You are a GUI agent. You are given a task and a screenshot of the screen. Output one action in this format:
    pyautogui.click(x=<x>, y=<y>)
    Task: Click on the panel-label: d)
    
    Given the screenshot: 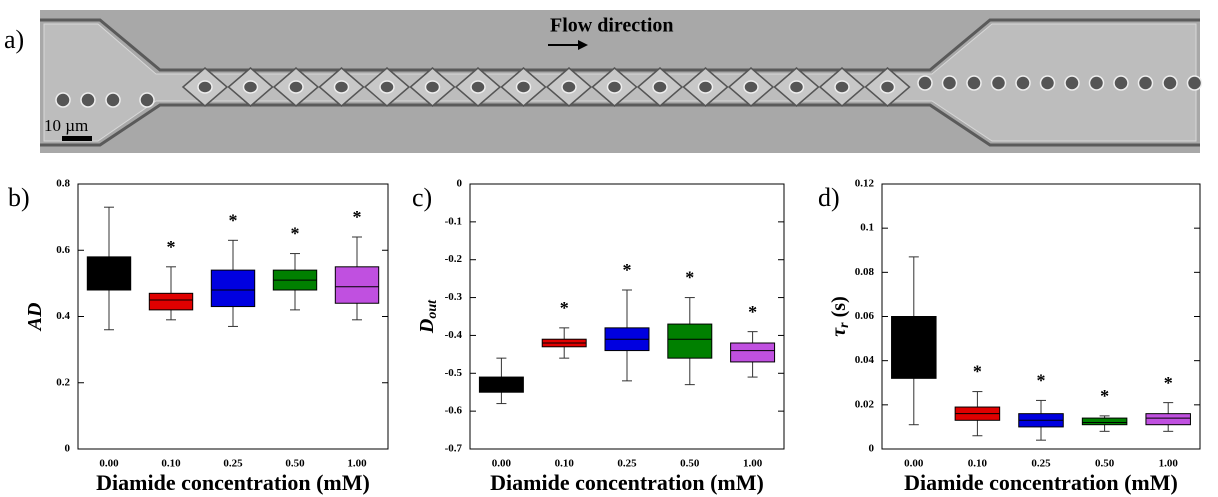 What is the action you would take?
    pyautogui.click(x=829, y=197)
    